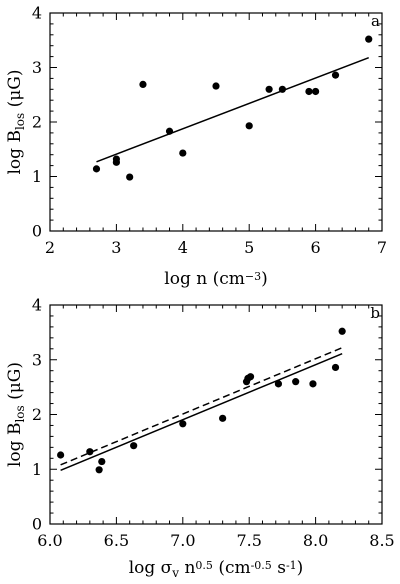 The width and height of the screenshot is (400, 584). What do you see at coordinates (315, 540) in the screenshot?
I see `x-tick-label: 8.0` at bounding box center [315, 540].